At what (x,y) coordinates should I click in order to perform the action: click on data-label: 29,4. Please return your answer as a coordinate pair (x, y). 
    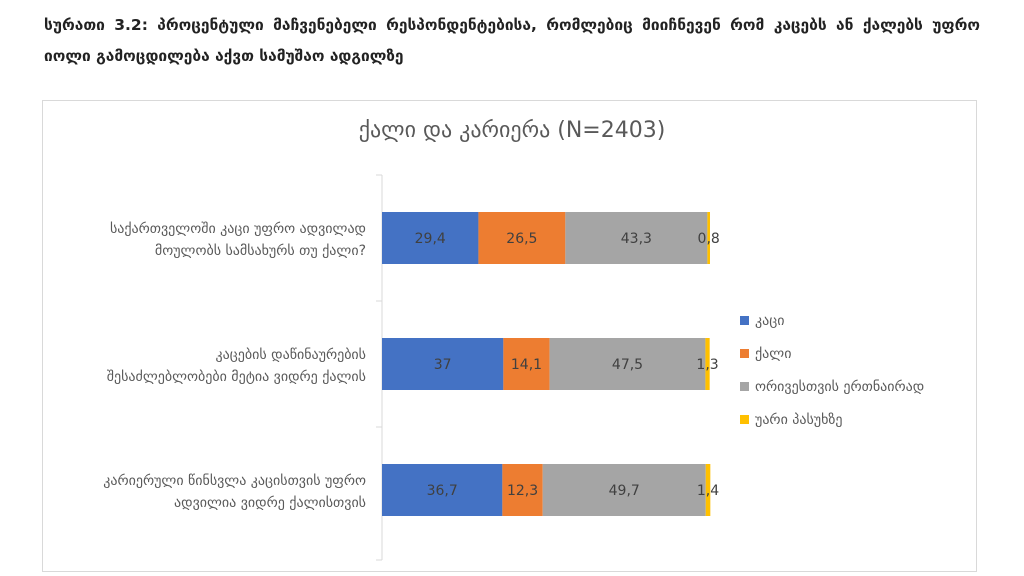
    Looking at the image, I should click on (430, 239).